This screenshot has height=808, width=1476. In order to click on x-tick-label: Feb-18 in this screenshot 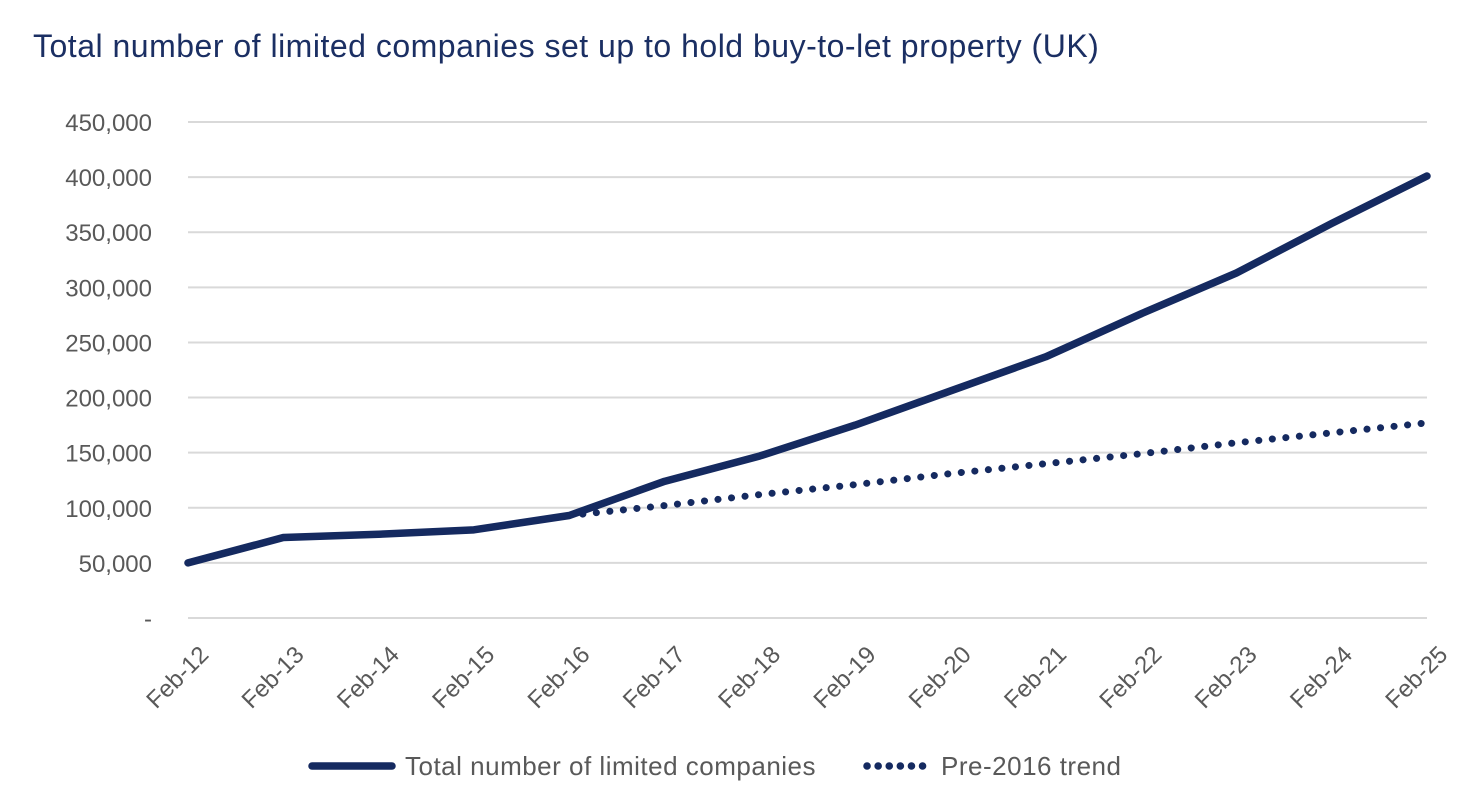, I will do `click(749, 677)`.